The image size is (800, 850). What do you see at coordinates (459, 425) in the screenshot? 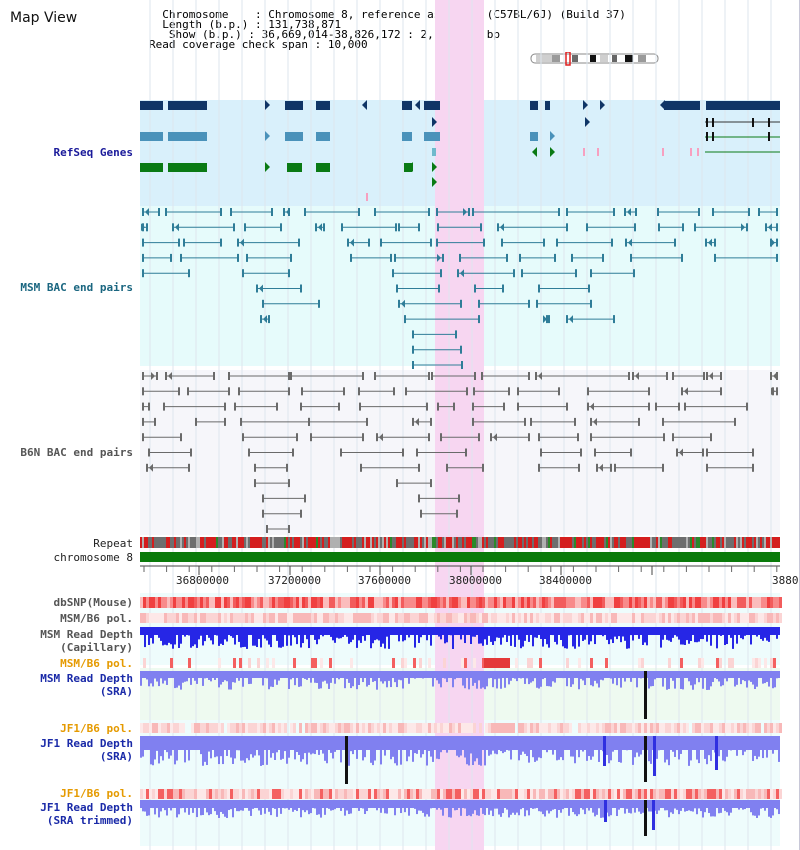
I see `selected-region-highlight` at bounding box center [459, 425].